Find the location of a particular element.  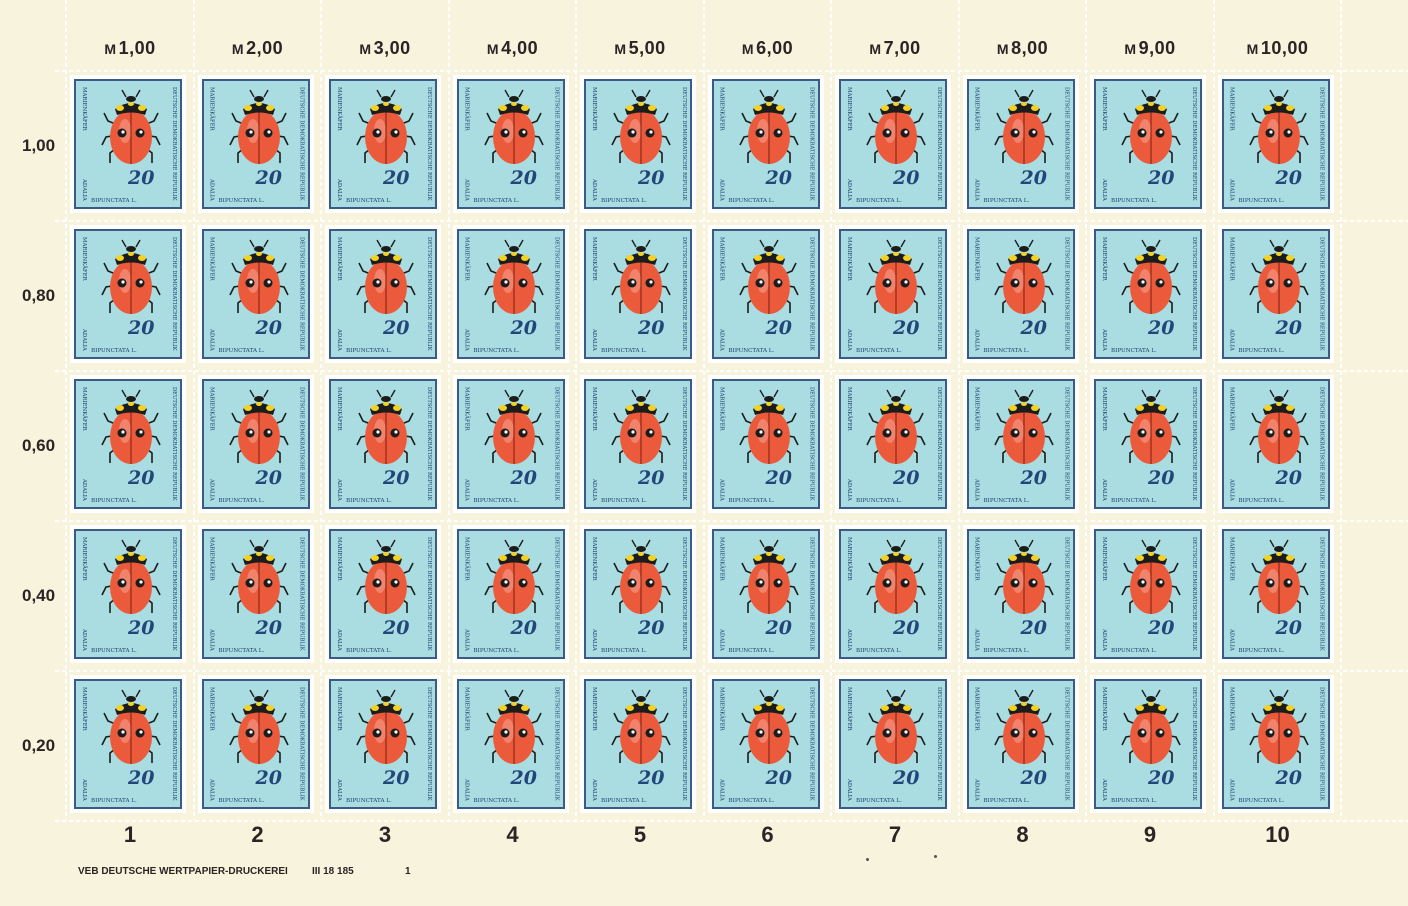

column-value: M 5,00 is located at coordinates (640, 48).